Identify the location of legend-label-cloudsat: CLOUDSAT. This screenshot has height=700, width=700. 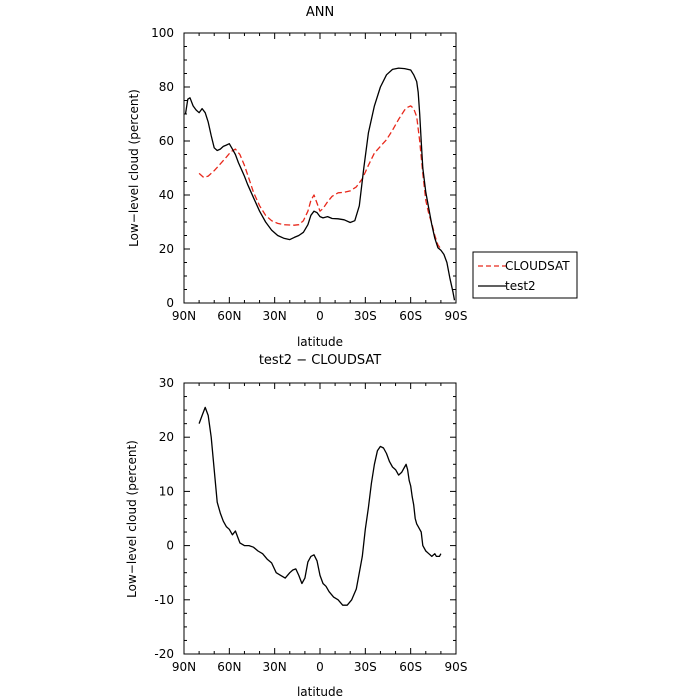
(537, 266).